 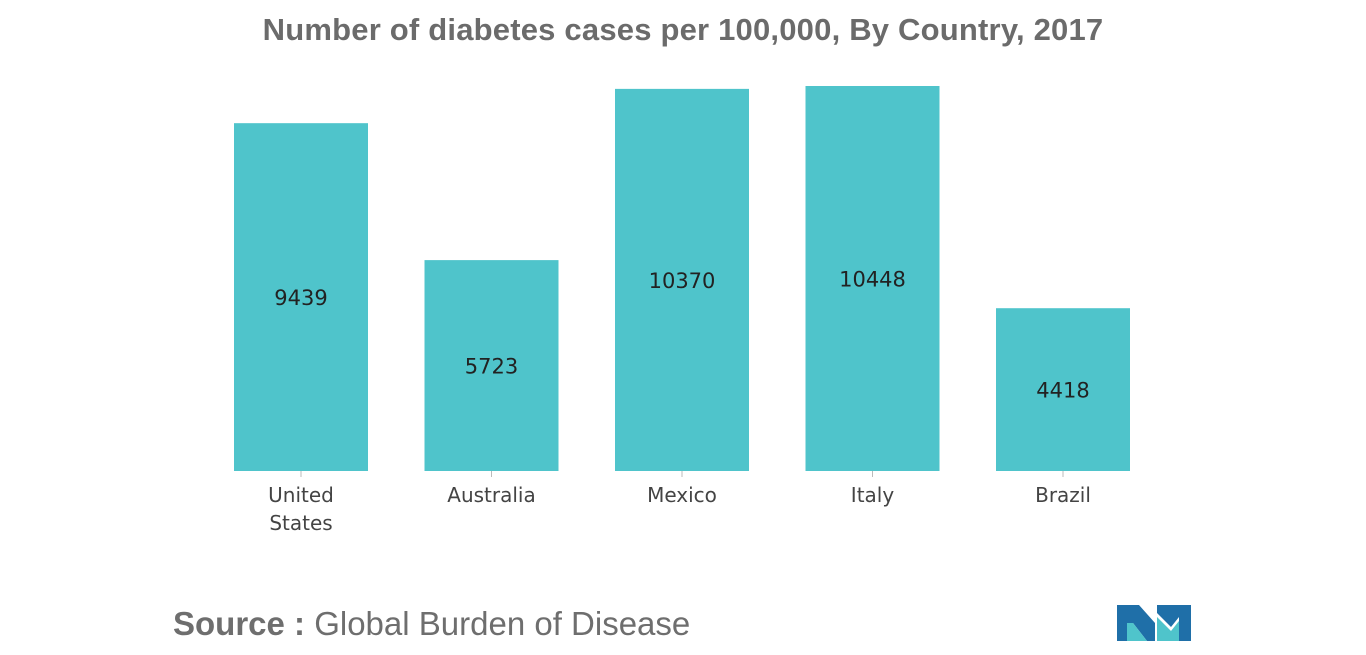 I want to click on bar-australia, so click(x=491, y=365).